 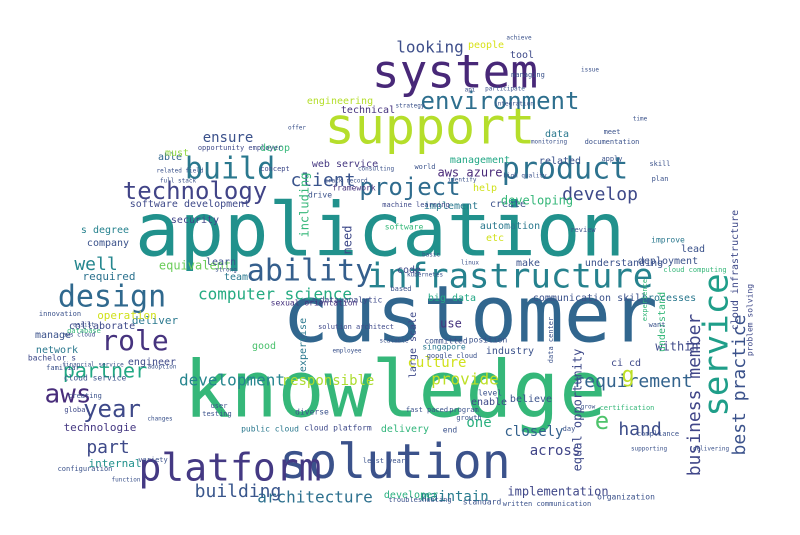 What do you see at coordinates (95, 378) in the screenshot?
I see `word-cloud-service: cloud service` at bounding box center [95, 378].